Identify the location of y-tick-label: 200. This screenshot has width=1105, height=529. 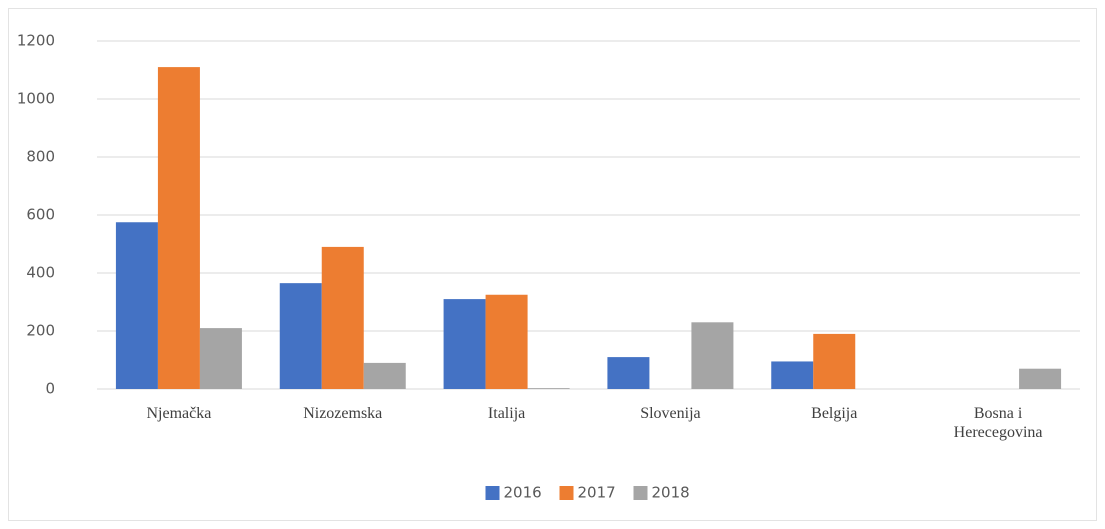
(40, 331).